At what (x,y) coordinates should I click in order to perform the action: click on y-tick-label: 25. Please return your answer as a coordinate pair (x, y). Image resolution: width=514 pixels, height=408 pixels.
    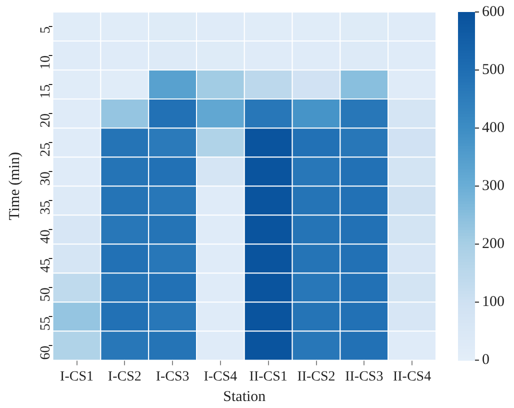
    Looking at the image, I should click on (46, 149).